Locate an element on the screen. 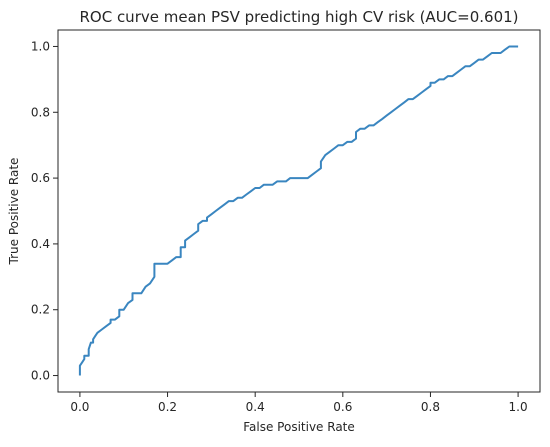 The width and height of the screenshot is (550, 447). y-tick-label: 0.6 is located at coordinates (40, 178).